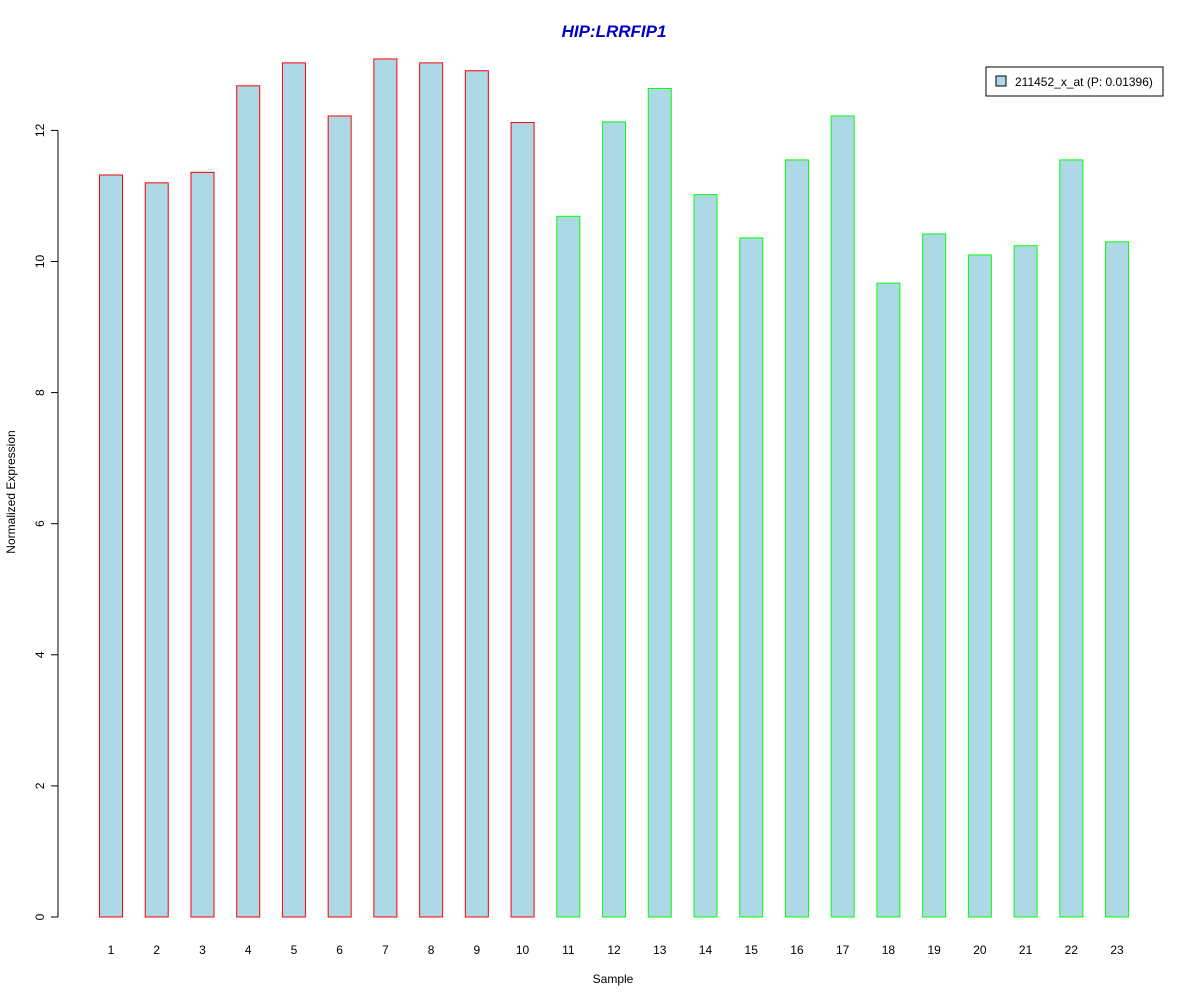 The height and width of the screenshot is (1000, 1200). I want to click on y-axis-label: Normalized Expression, so click(11, 491).